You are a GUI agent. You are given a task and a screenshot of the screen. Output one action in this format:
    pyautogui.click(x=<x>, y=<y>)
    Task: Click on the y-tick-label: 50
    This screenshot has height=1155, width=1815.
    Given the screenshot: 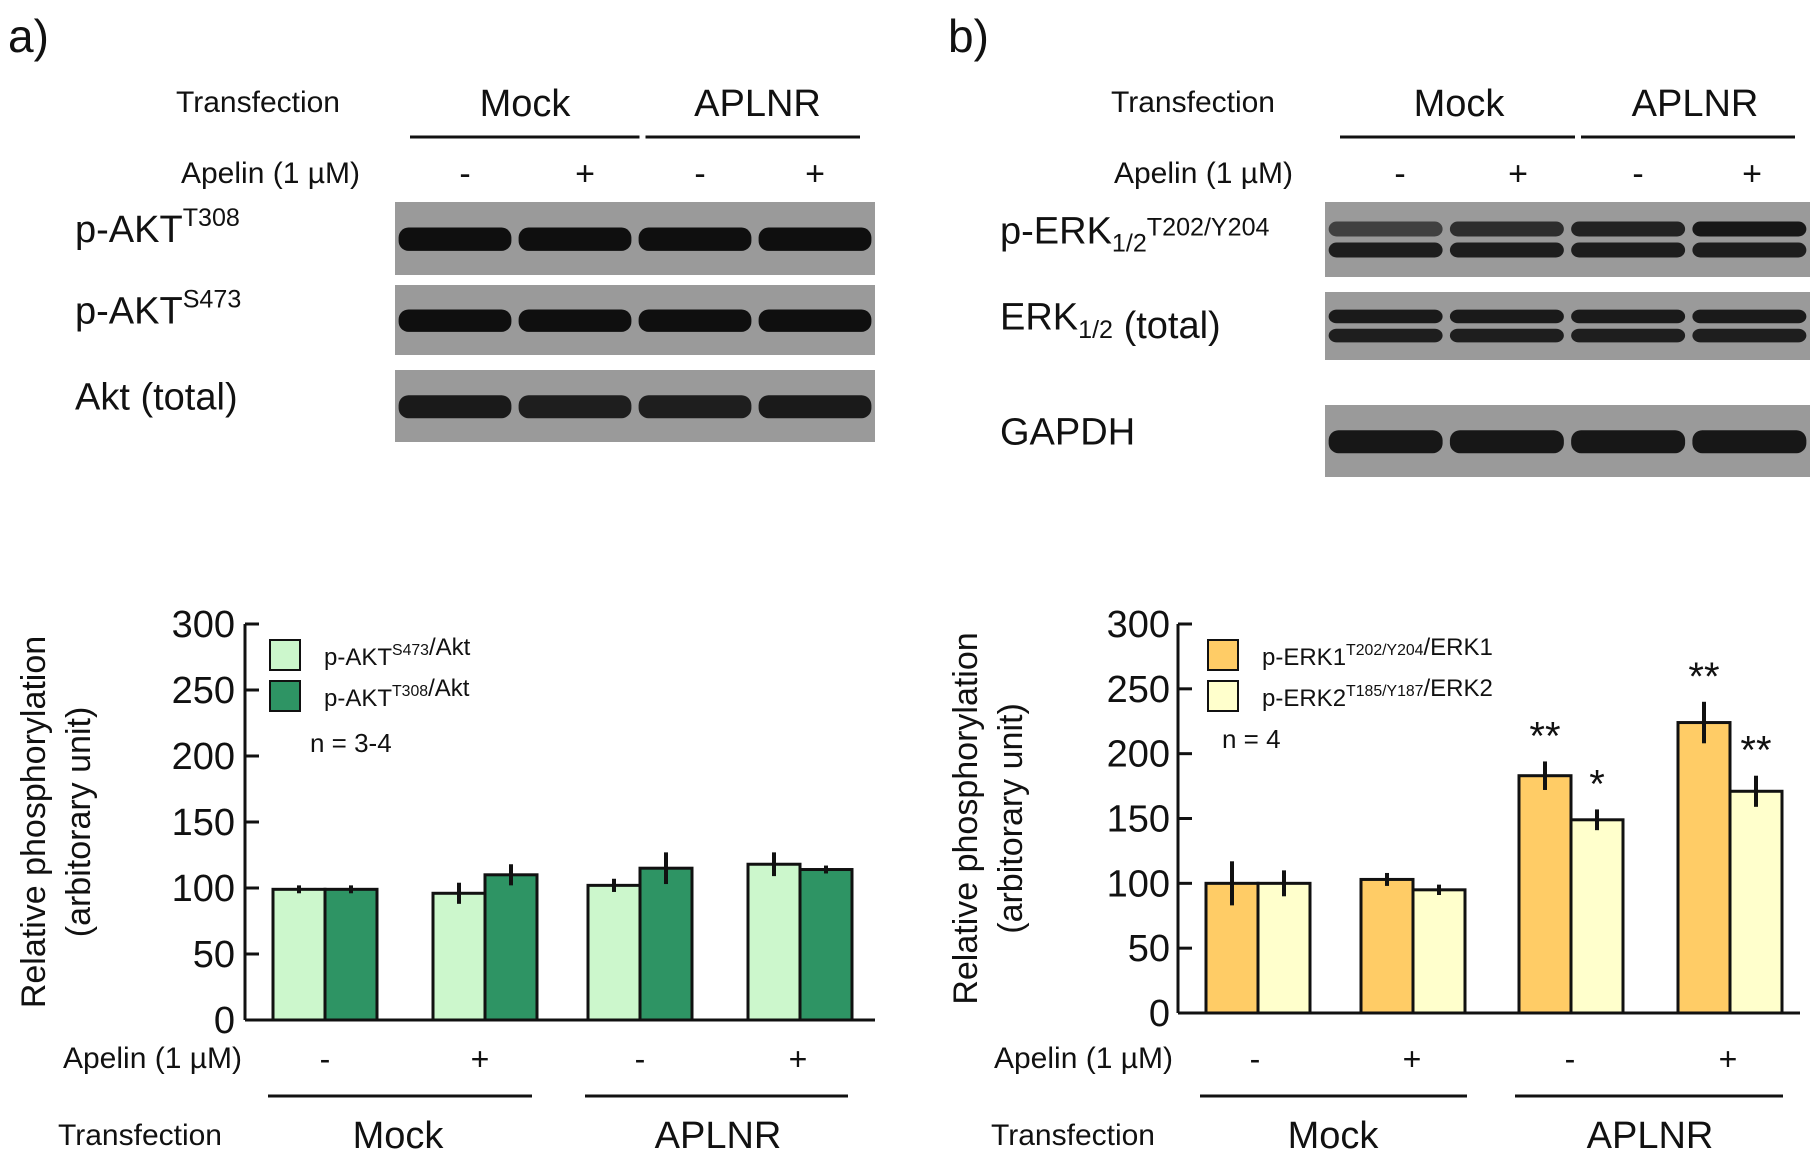 What is the action you would take?
    pyautogui.click(x=214, y=955)
    